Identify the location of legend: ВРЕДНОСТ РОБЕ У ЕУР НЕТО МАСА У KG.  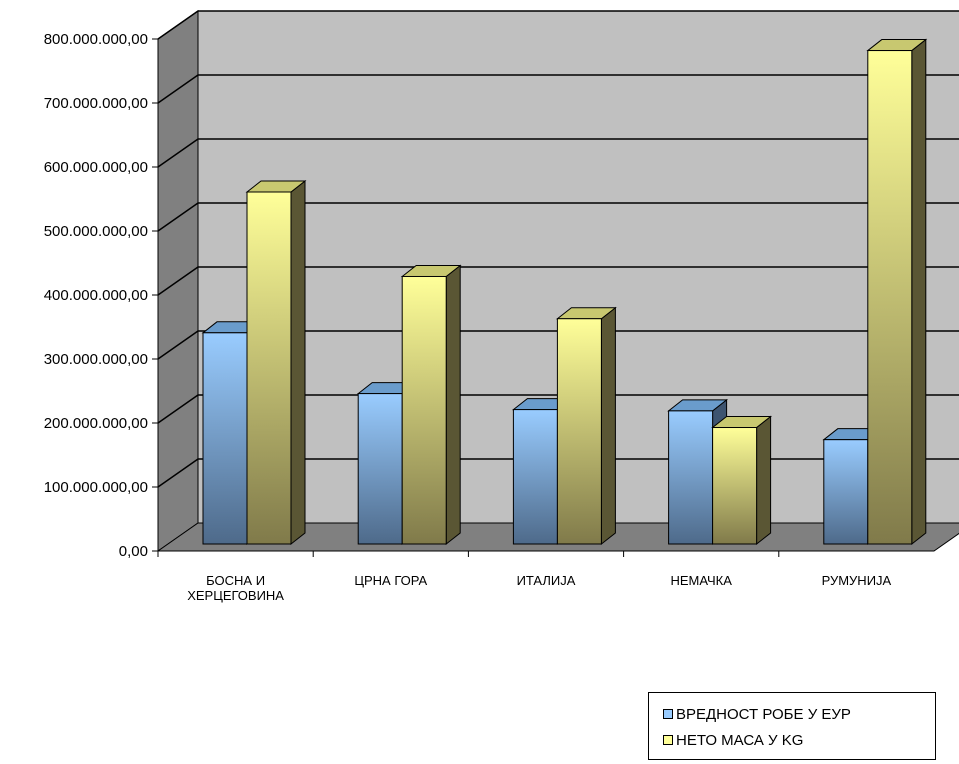
(792, 726).